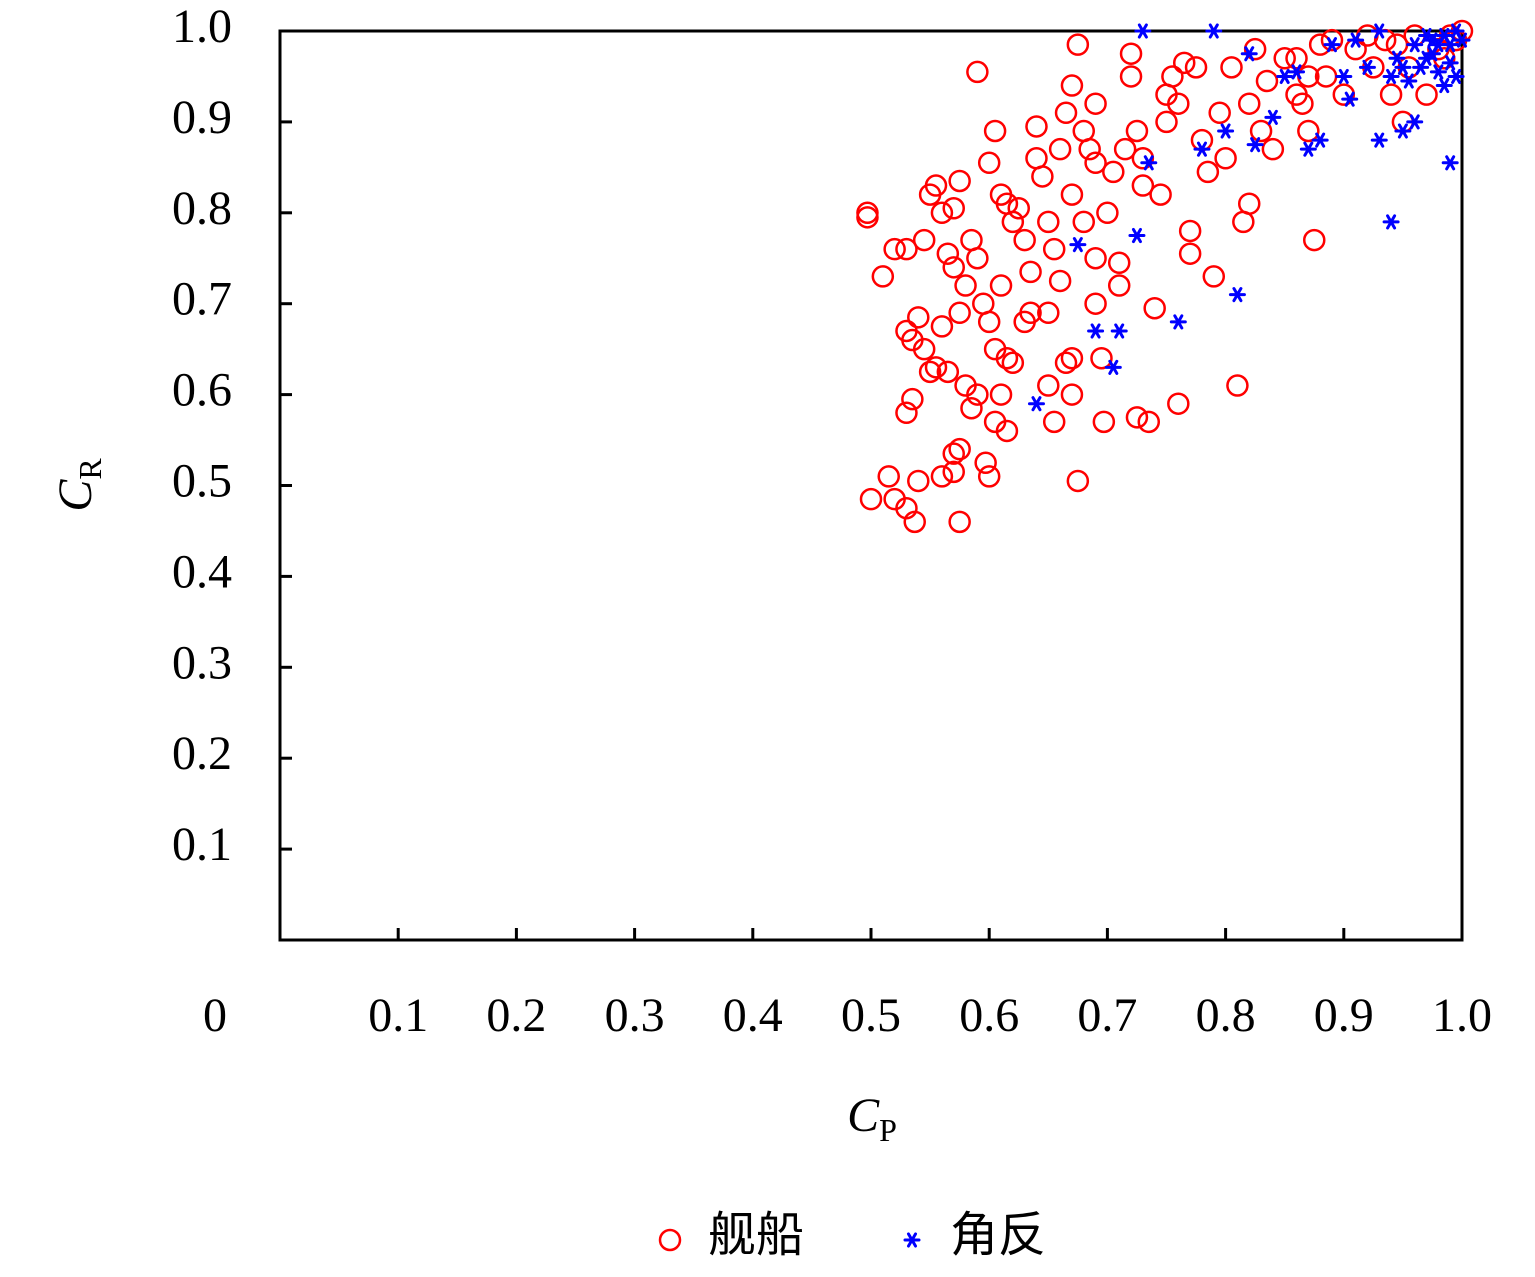  What do you see at coordinates (635, 1015) in the screenshot?
I see `x-tick-label: 0.3` at bounding box center [635, 1015].